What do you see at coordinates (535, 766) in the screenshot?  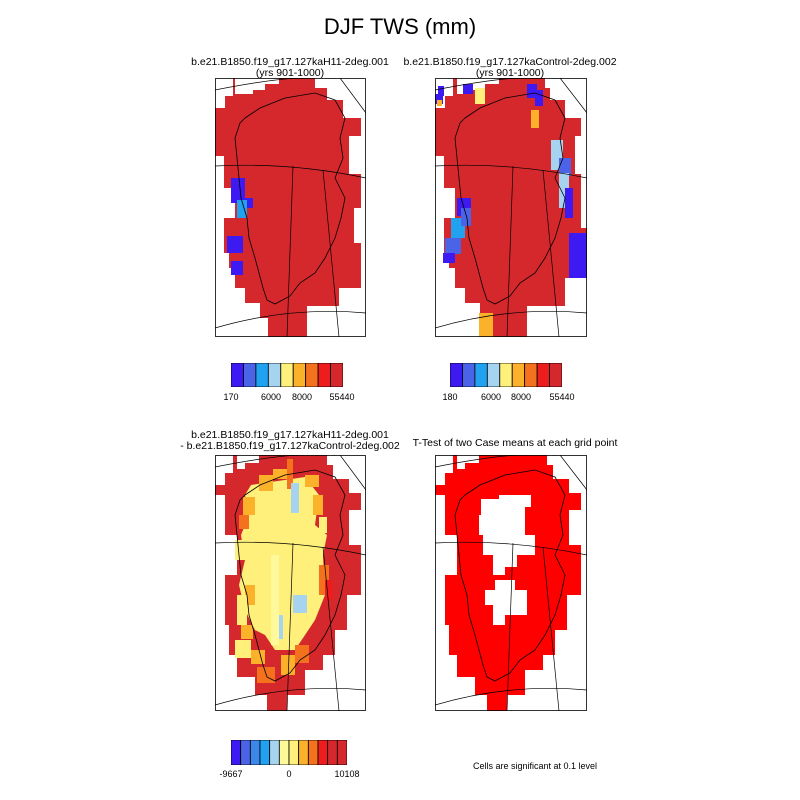 I see `significance-note: Cells are significant at 0.1 level` at bounding box center [535, 766].